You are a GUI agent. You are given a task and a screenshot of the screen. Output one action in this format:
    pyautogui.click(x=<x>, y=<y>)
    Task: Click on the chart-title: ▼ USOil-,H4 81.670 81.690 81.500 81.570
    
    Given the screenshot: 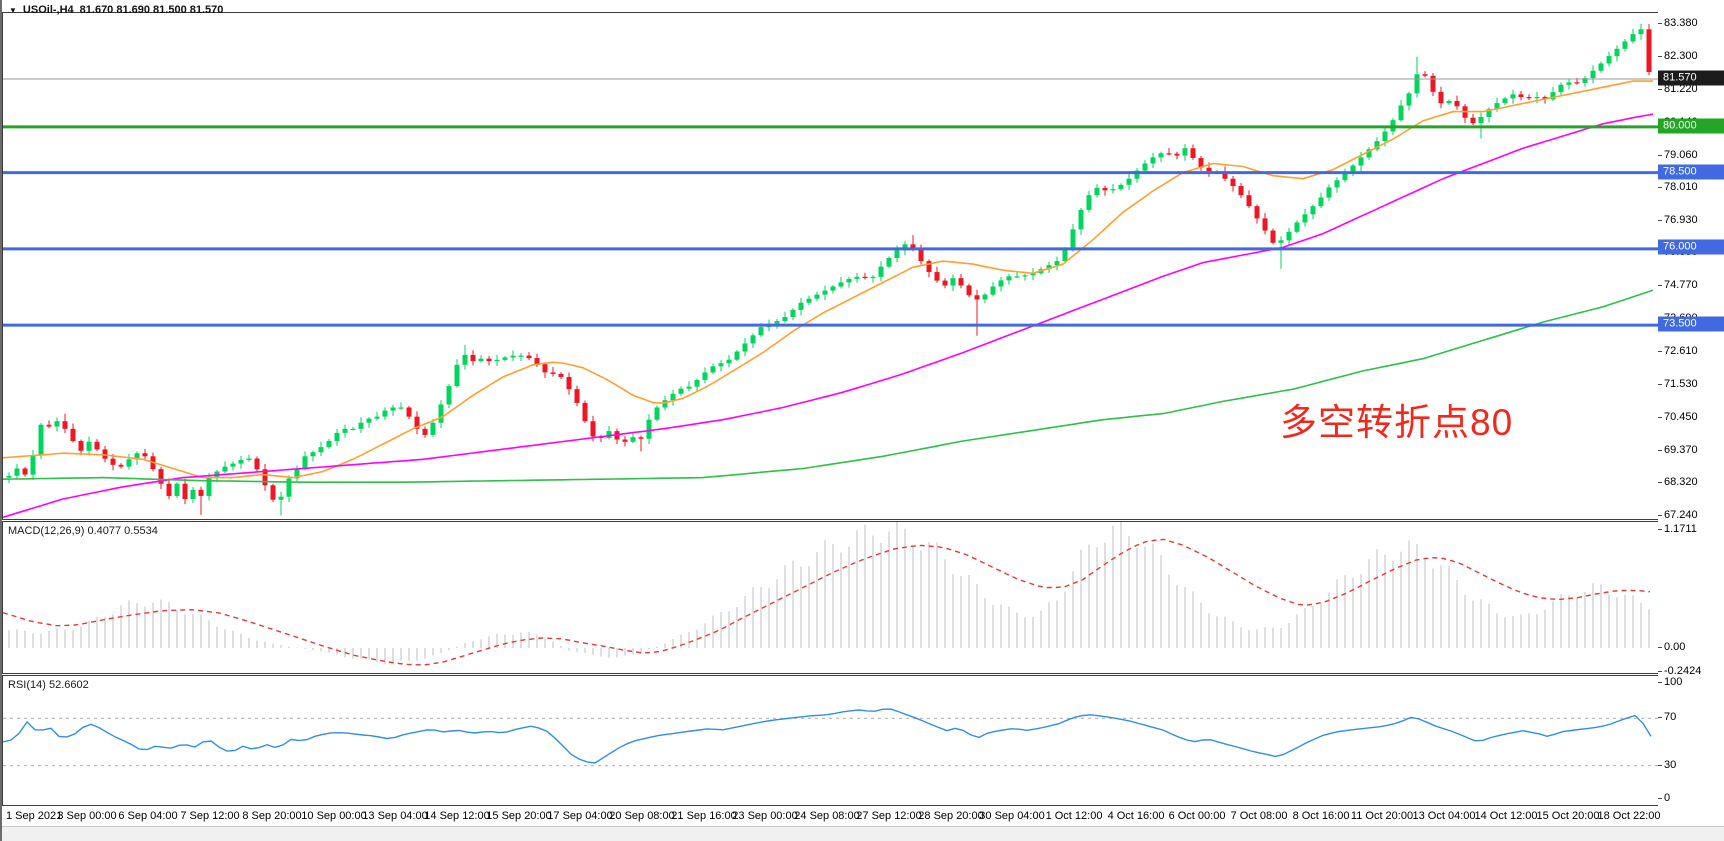 What is the action you would take?
    pyautogui.click(x=116, y=10)
    